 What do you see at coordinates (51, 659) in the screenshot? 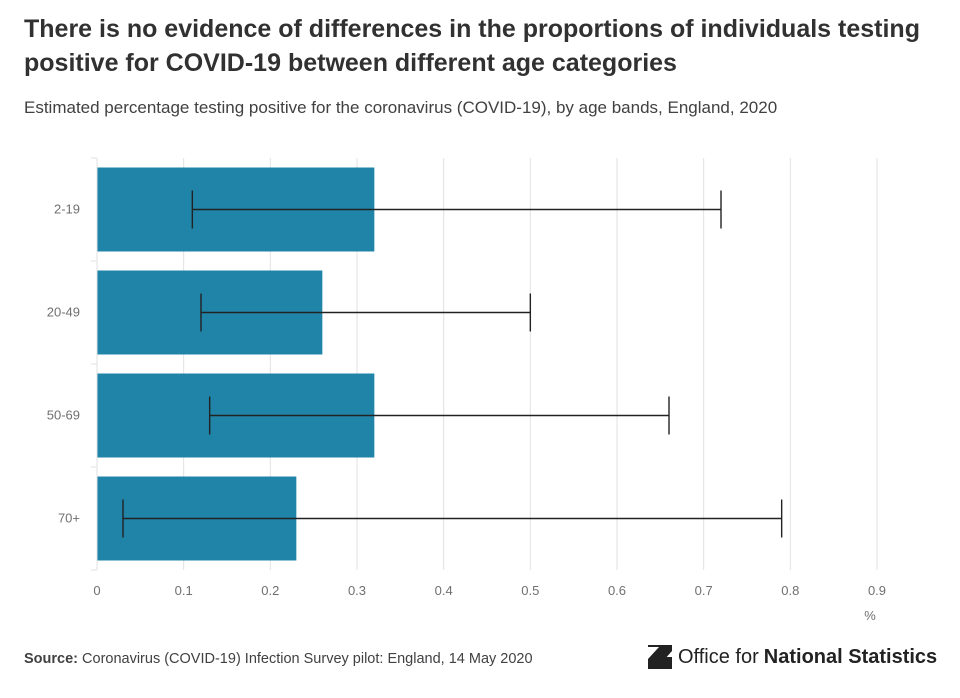
I see `source-label: Source:` at bounding box center [51, 659].